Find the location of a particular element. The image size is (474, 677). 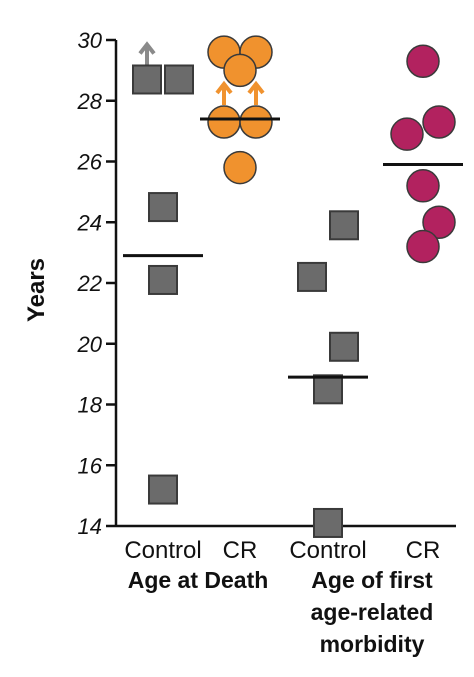

y-tick-label: 30 is located at coordinates (90, 40).